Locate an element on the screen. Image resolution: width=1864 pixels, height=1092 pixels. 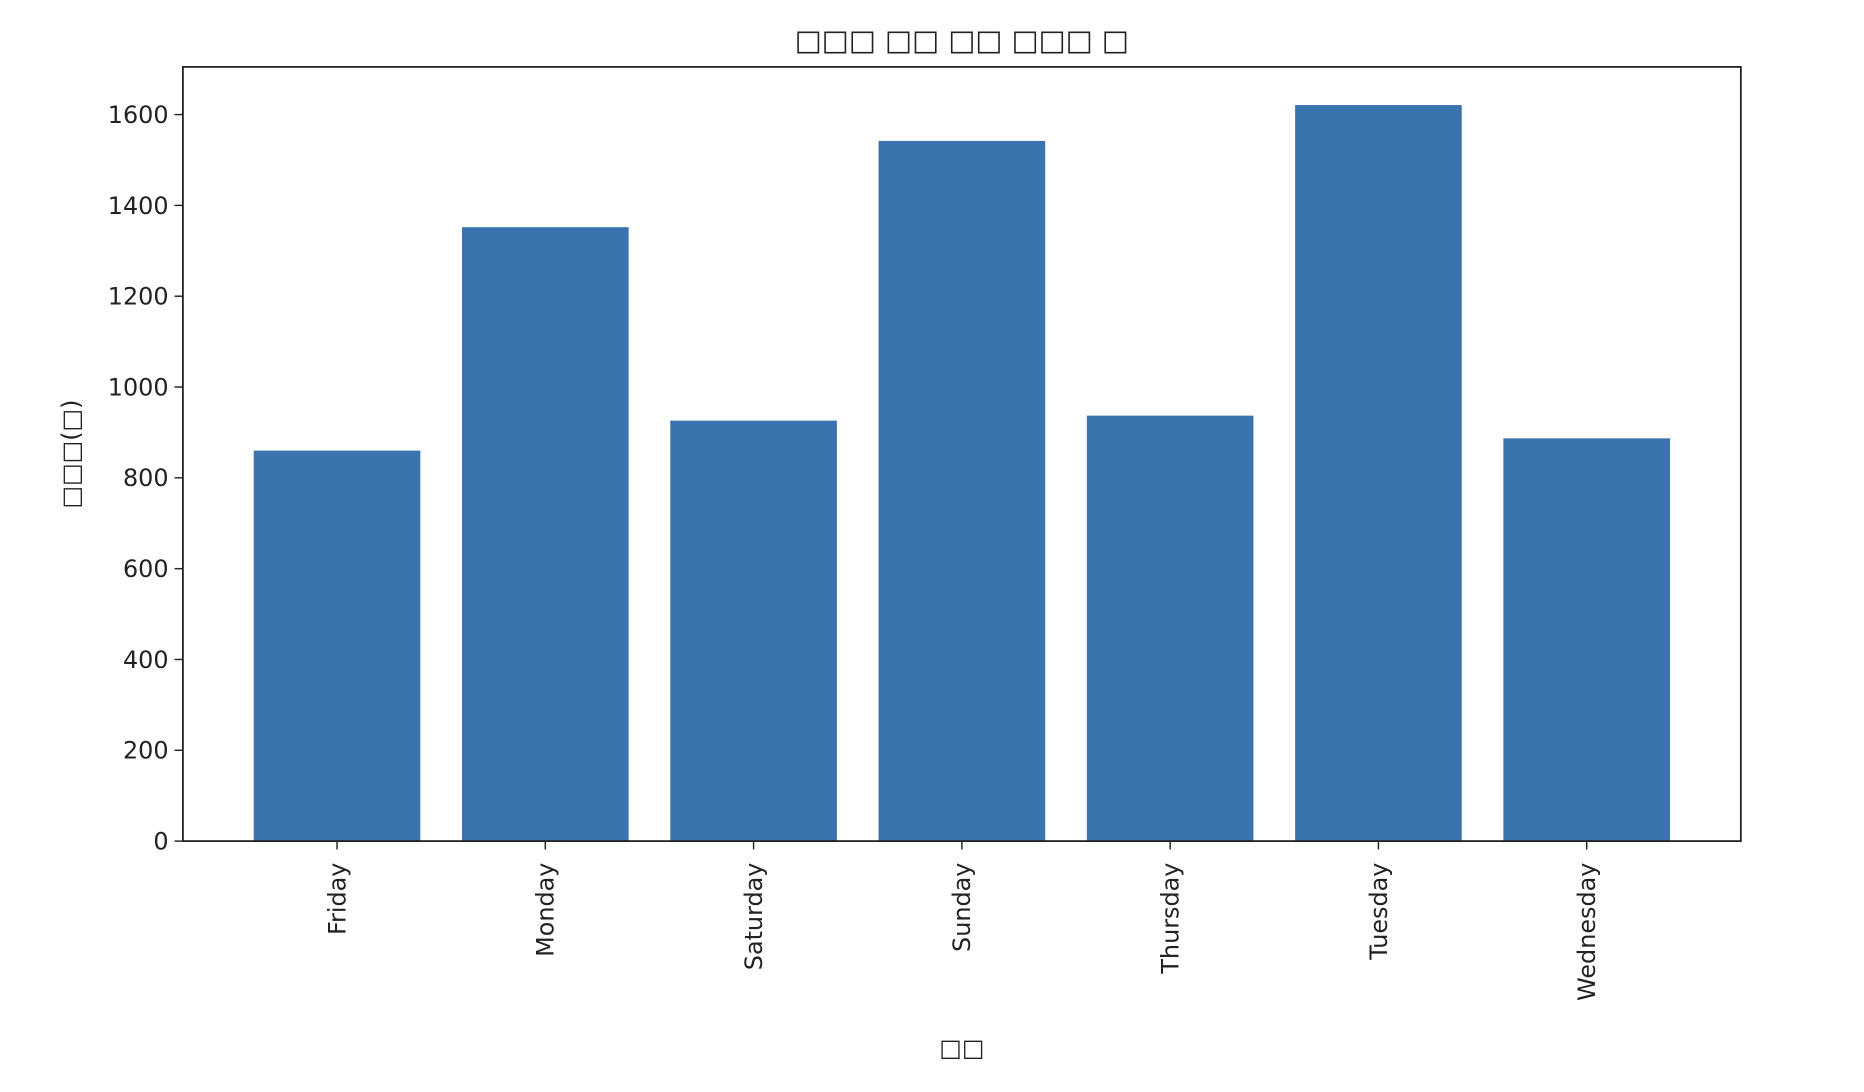
y-tick-label: 1600 is located at coordinates (138, 115).